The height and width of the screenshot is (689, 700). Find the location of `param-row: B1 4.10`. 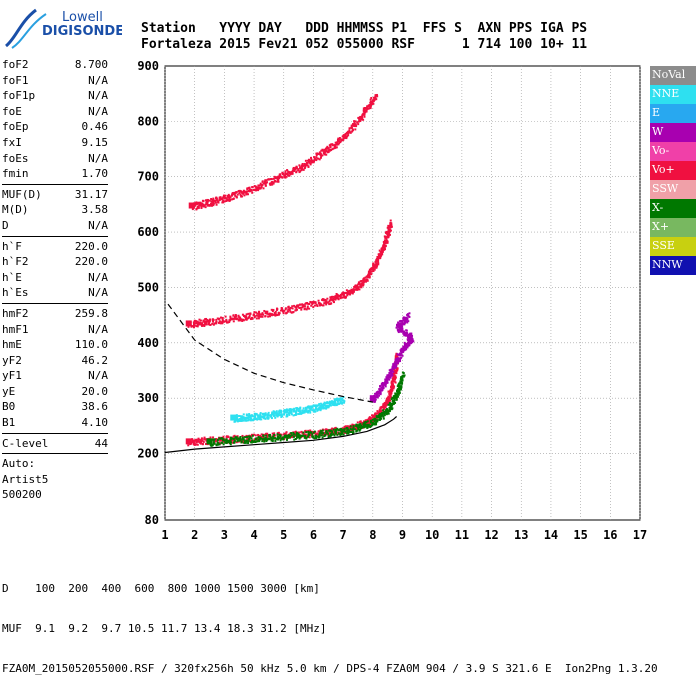

param-row: B1 4.10 is located at coordinates (55, 423).